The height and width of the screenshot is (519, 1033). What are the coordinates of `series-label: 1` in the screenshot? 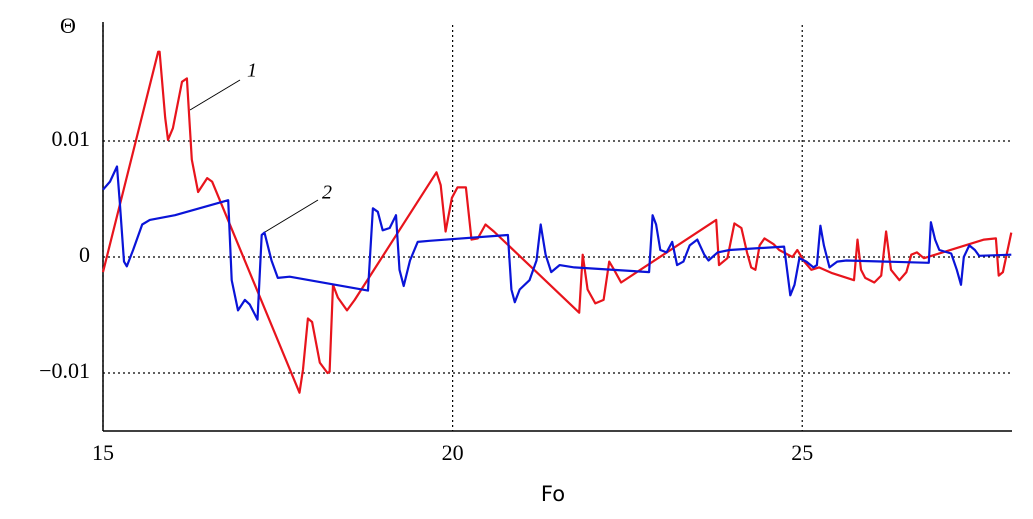 It's located at (252, 71).